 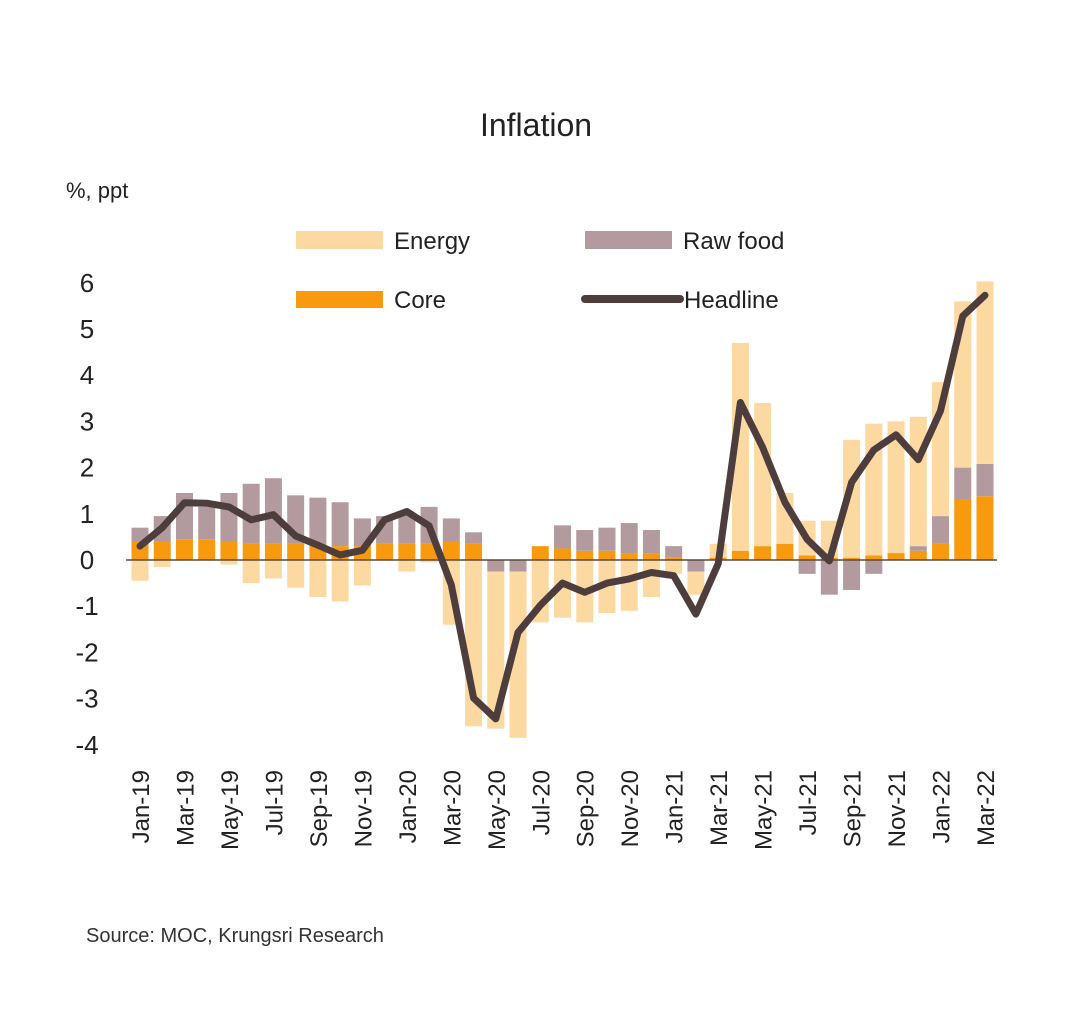 What do you see at coordinates (680, 300) in the screenshot?
I see `legend-item-headline: Headline` at bounding box center [680, 300].